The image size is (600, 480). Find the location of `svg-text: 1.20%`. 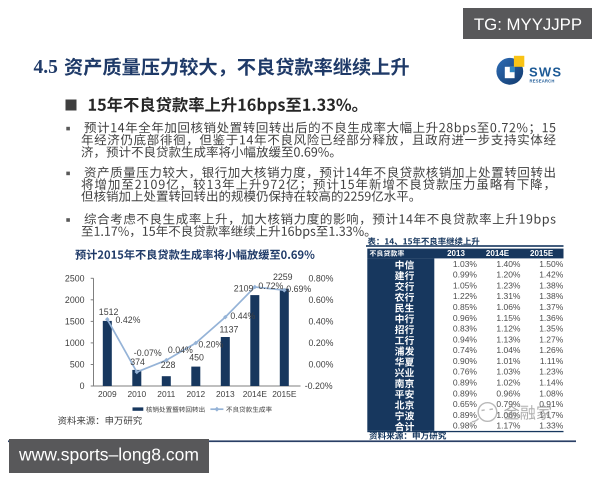

svg-text: 1.20% is located at coordinates (508, 275).